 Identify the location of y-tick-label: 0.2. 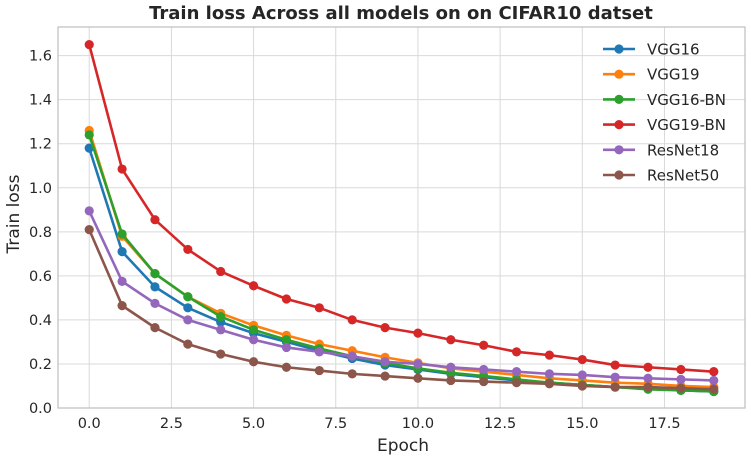
(40, 365).